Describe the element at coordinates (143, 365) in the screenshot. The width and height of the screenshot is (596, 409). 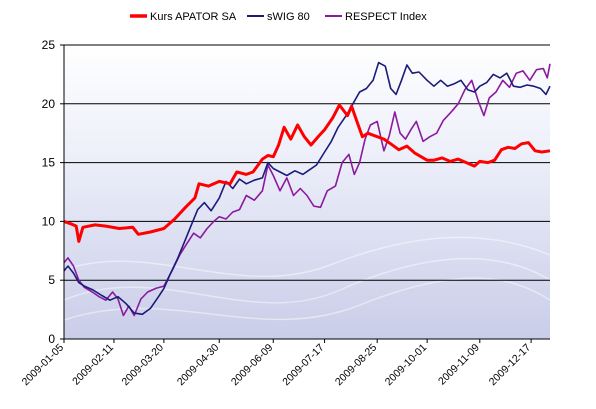
I see `x-tick-label: 2009-03-20` at that location.